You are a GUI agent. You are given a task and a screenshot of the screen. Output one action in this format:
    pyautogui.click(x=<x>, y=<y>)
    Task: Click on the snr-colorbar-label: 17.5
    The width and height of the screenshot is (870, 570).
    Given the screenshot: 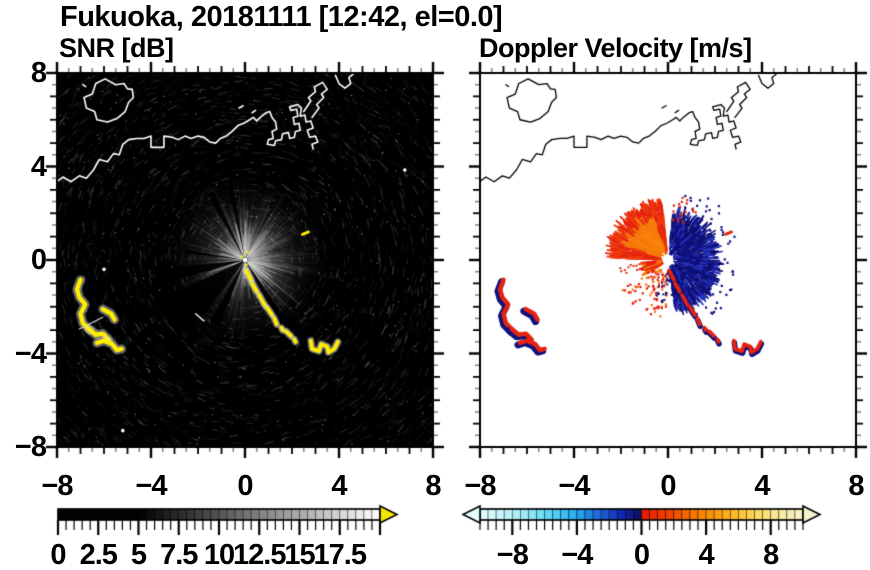 What is the action you would take?
    pyautogui.click(x=340, y=554)
    